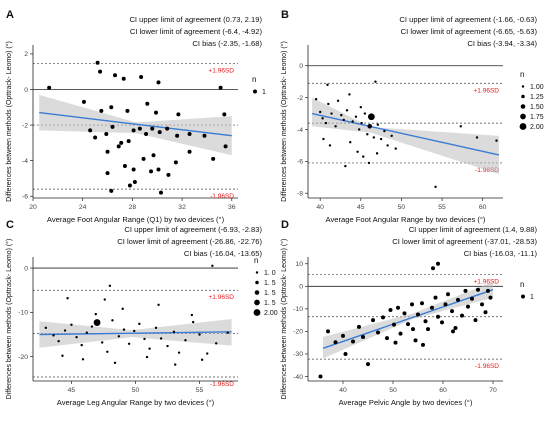  Describe the element at coordinates (300, 130) in the screenshot. I see `y-tick-label: -4` at that location.